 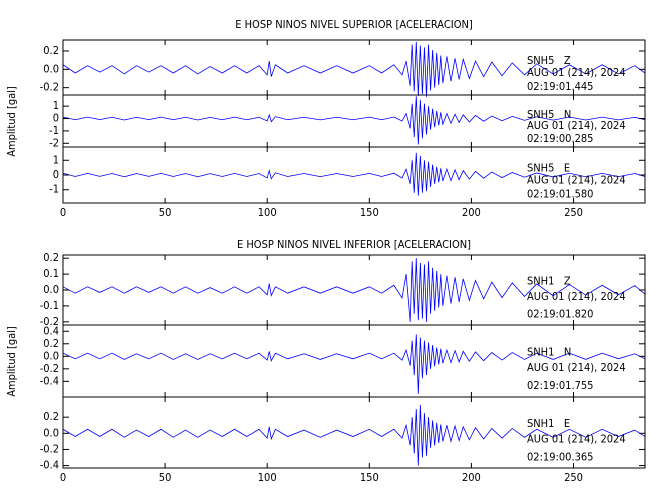 I want to click on time-label: 02:19:01.755, so click(x=560, y=385).